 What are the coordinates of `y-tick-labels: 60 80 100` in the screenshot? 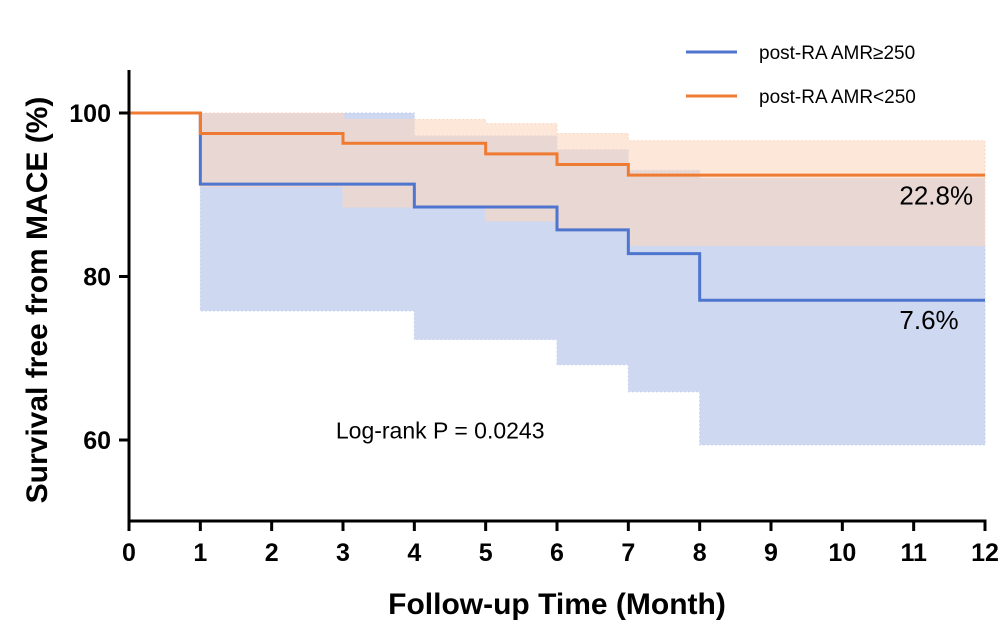 It's located at (90, 277).